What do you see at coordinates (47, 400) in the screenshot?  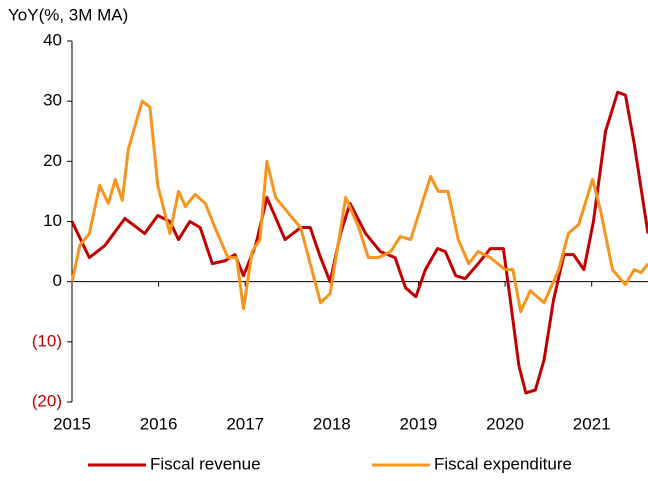 I see `y-tick-label: (20)` at bounding box center [47, 400].